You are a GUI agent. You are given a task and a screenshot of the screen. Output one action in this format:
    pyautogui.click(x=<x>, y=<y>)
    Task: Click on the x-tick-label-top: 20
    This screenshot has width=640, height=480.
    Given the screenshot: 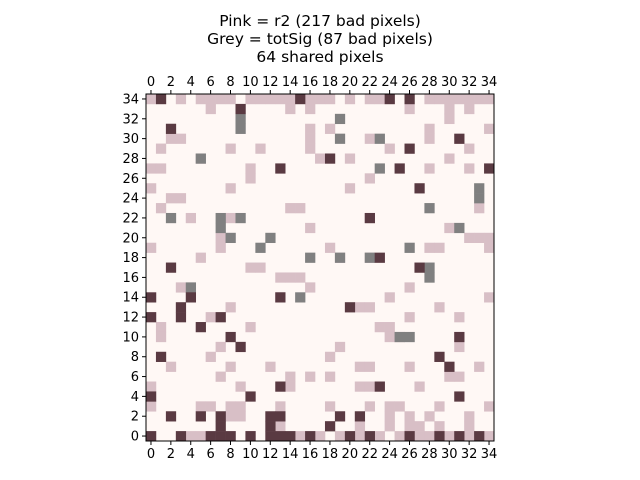 What is the action you would take?
    pyautogui.click(x=350, y=82)
    